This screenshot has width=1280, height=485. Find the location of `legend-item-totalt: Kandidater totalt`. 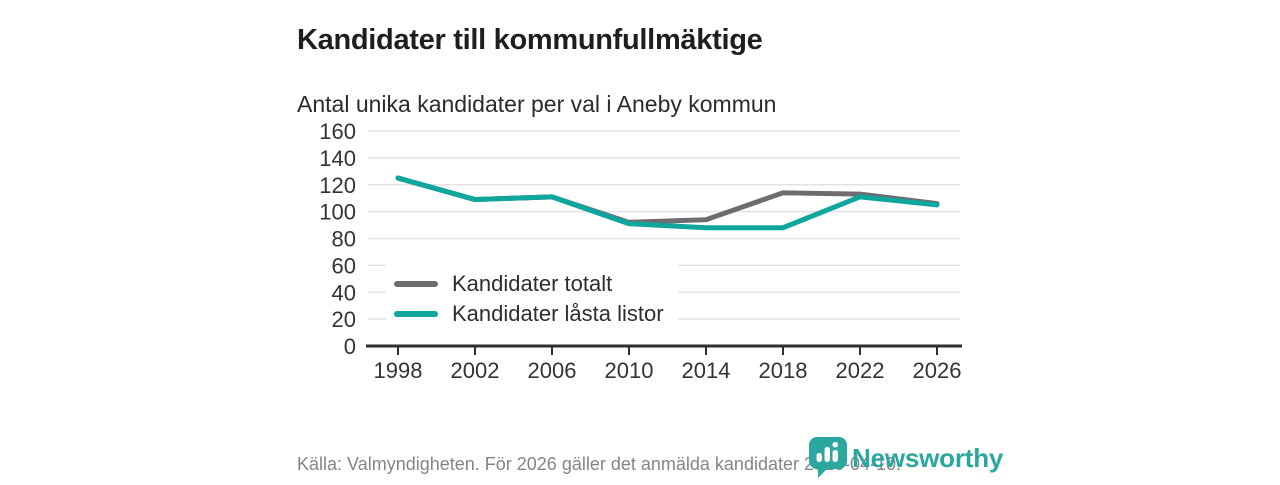

legend-item-totalt: Kandidater totalt is located at coordinates (529, 284).